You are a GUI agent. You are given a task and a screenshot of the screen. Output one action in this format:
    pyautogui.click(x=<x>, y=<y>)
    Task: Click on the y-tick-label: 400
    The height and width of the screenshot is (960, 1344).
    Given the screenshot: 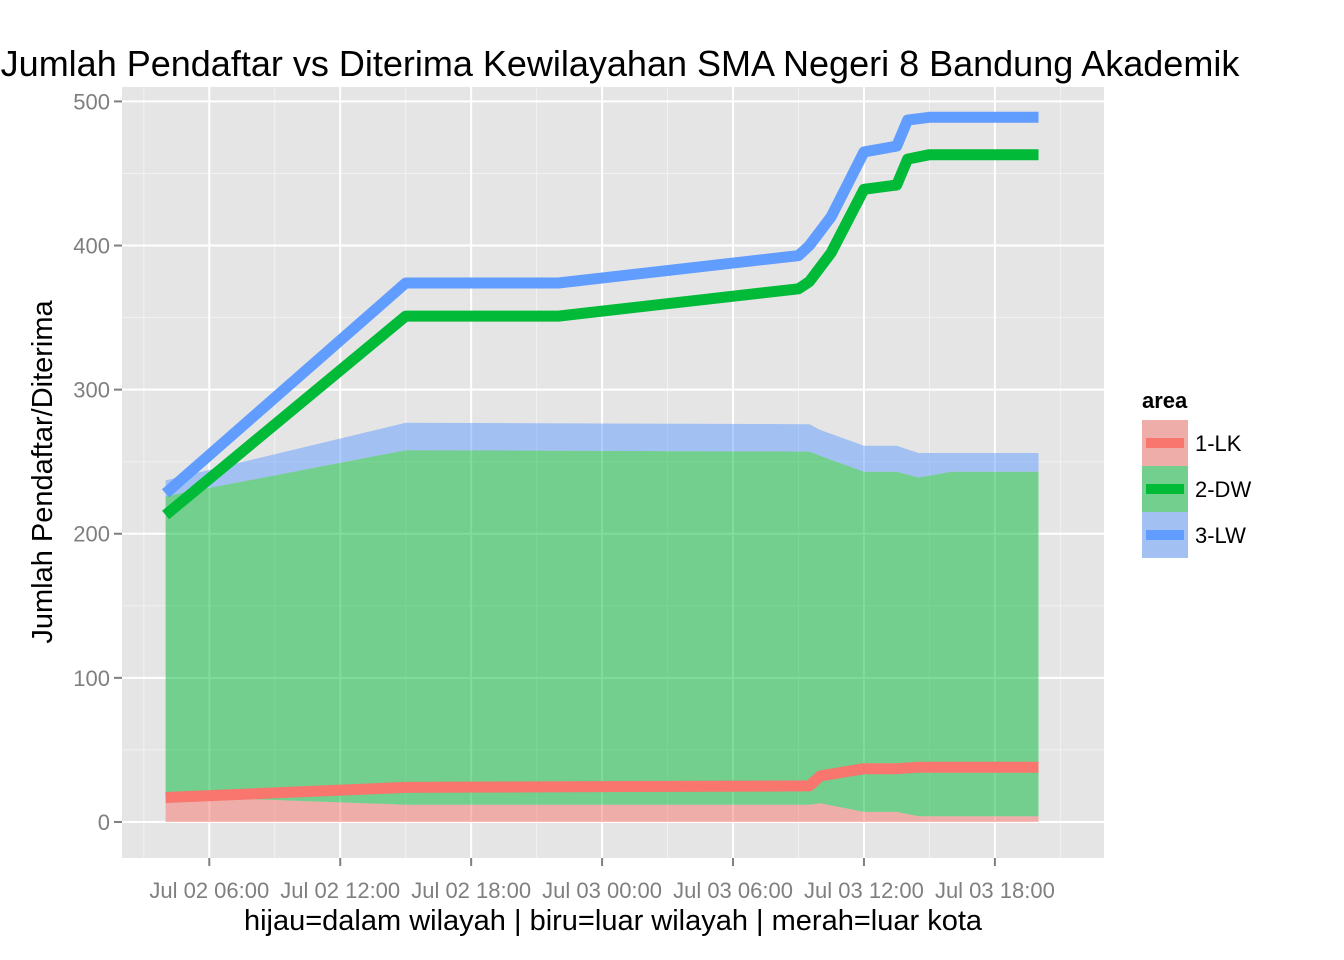 What is the action you would take?
    pyautogui.click(x=91, y=246)
    